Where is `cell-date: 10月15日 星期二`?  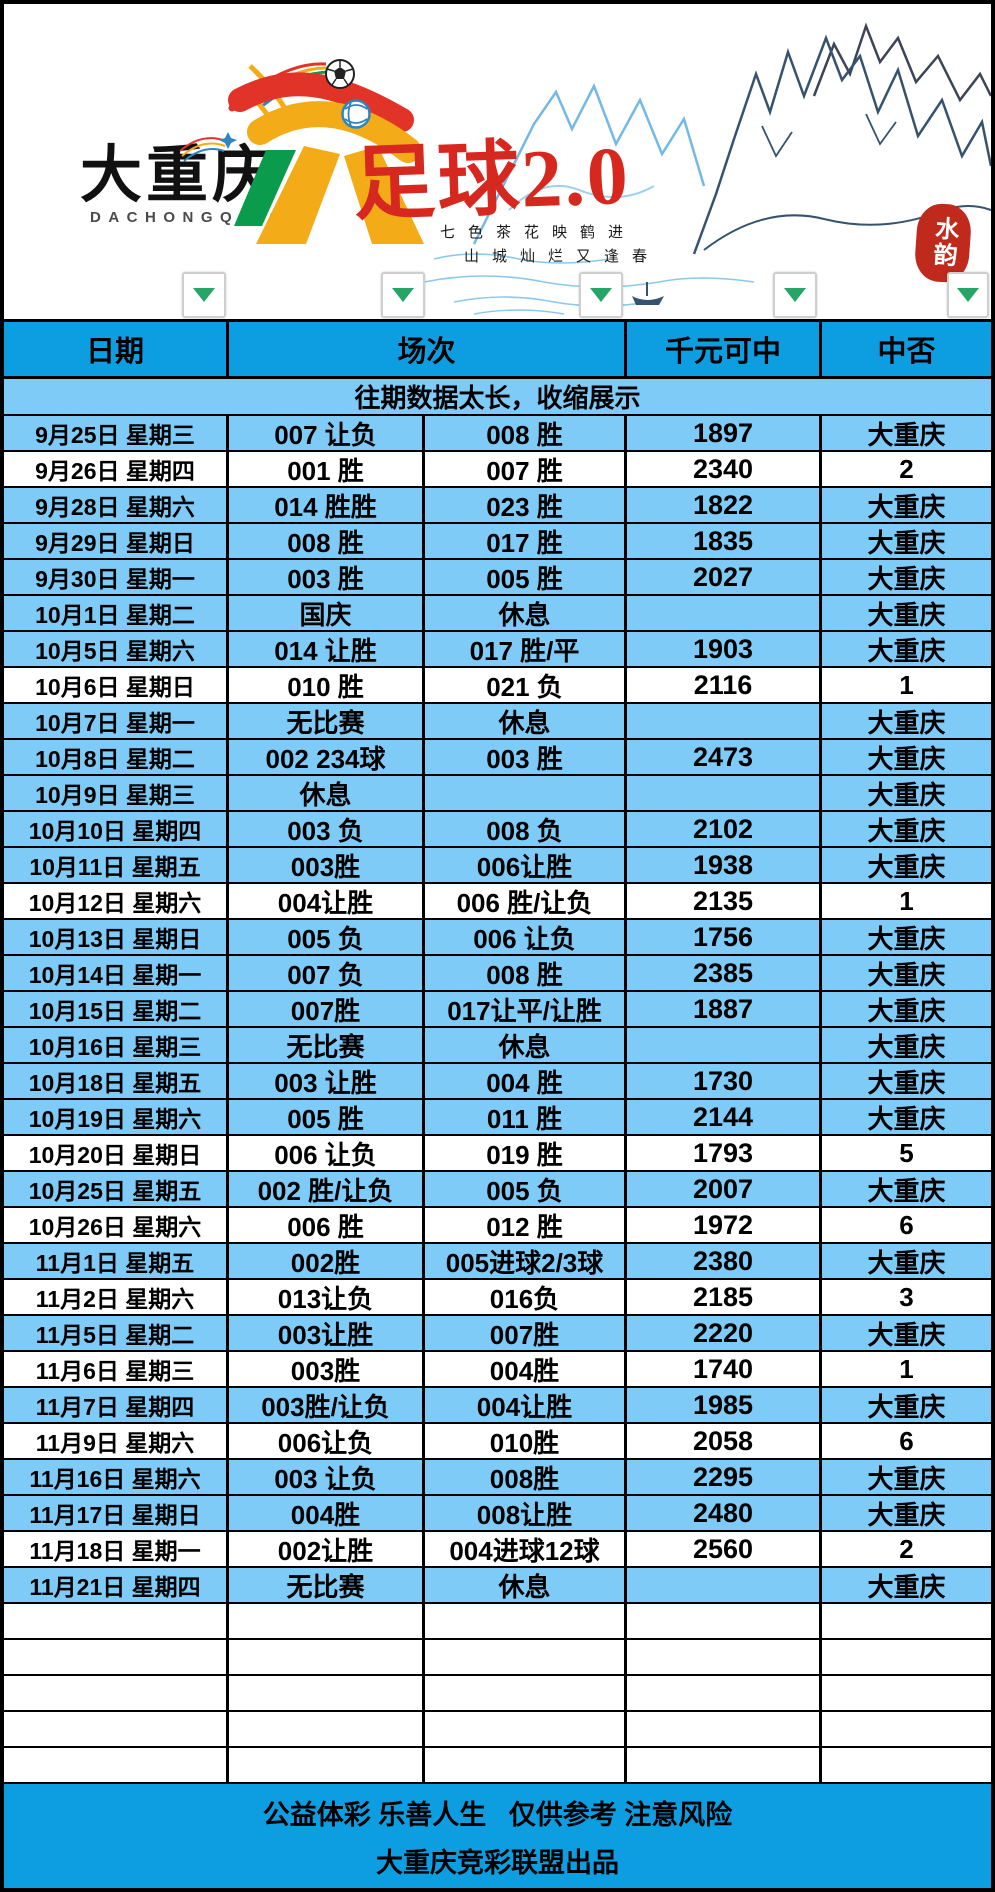 cell-date: 10月15日 星期二 is located at coordinates (116, 1009).